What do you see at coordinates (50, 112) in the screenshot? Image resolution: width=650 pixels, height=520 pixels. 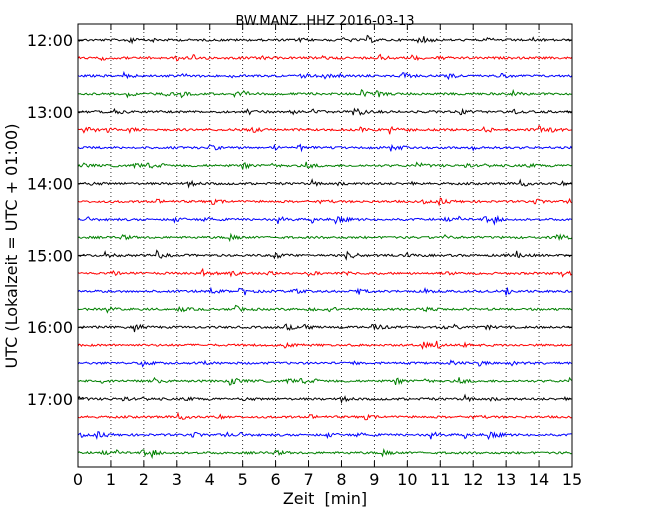 I see `y-tick-label: 13:00` at bounding box center [50, 112].